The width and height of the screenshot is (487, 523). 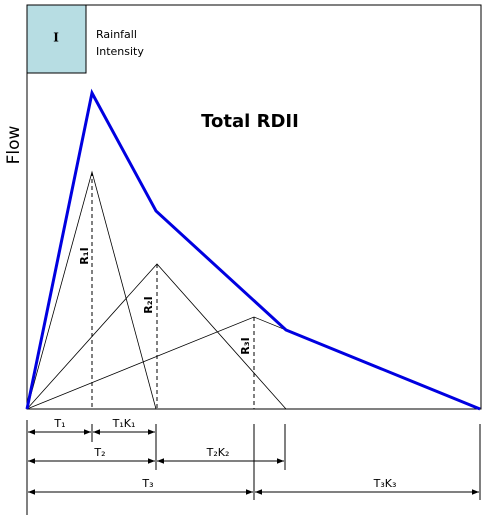 What do you see at coordinates (84, 255) in the screenshot?
I see `peak-label: R₁I` at bounding box center [84, 255].